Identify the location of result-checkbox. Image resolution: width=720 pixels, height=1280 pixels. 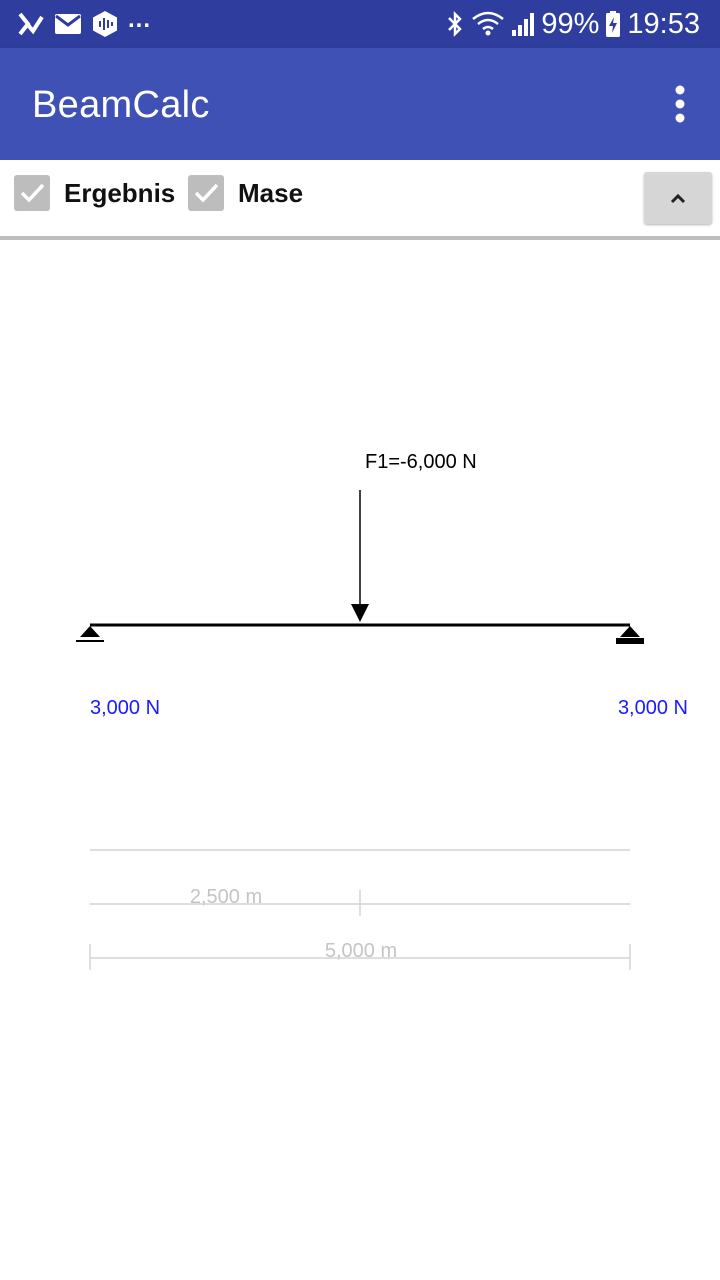
(32, 193).